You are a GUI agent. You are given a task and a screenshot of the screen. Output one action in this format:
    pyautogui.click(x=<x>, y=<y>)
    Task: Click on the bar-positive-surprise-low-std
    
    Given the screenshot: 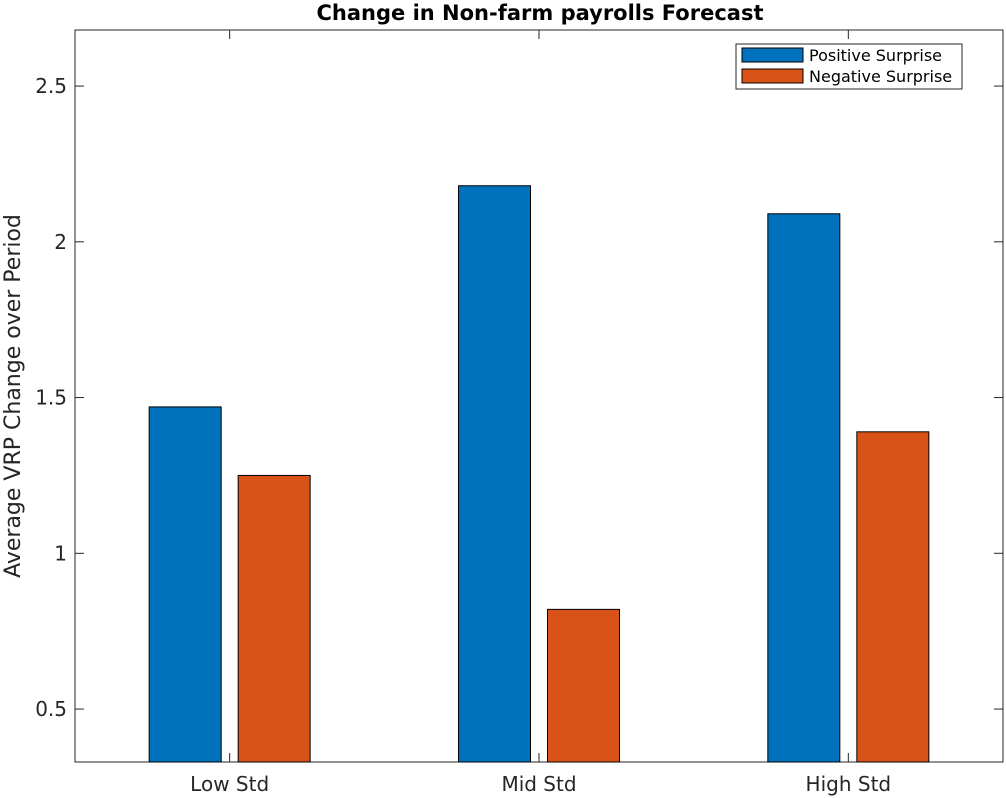 What is the action you would take?
    pyautogui.click(x=185, y=584)
    